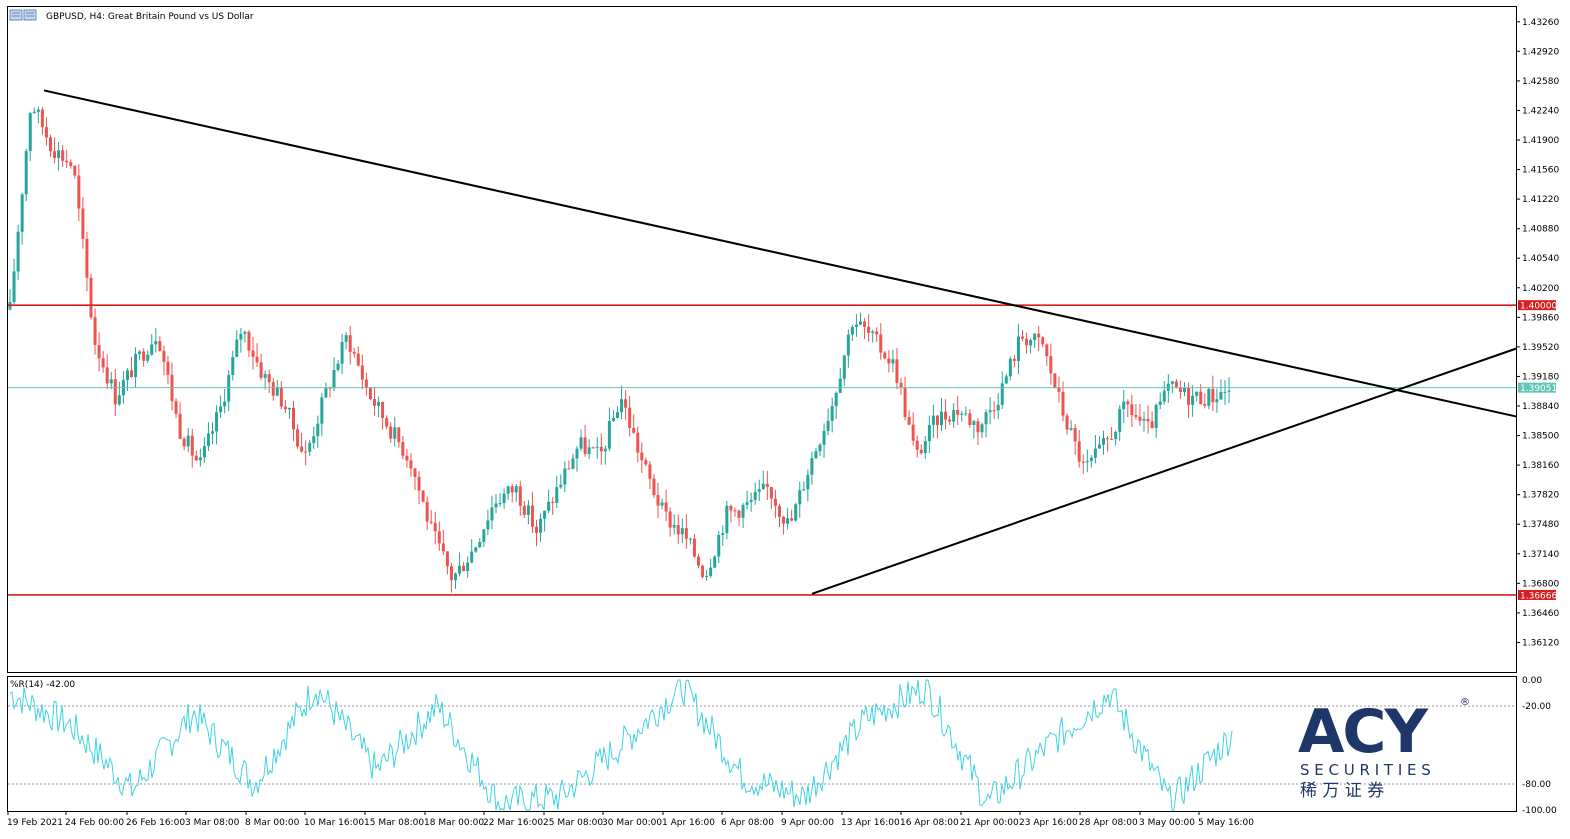 Image resolution: width=1570 pixels, height=839 pixels. What do you see at coordinates (989, 823) in the screenshot?
I see `x-tick-label: 21 Apr 00:00` at bounding box center [989, 823].